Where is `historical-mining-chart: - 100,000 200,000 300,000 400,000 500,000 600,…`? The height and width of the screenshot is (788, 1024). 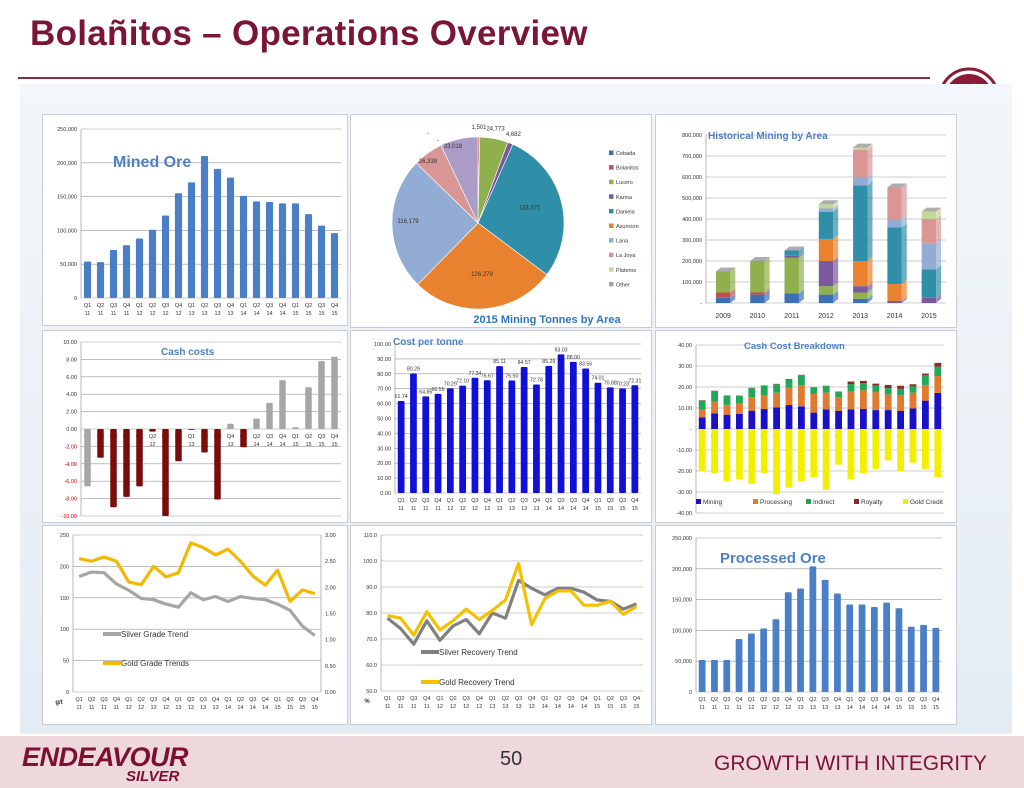
historical-mining-chart: - 100,000 200,000 300,000 400,000 500,000 600,… is located at coordinates (806, 221).